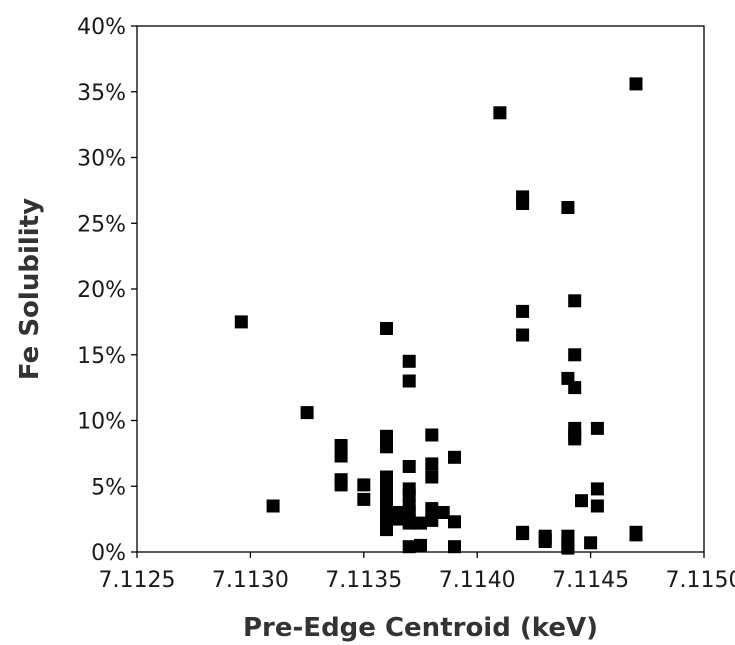 This screenshot has width=735, height=645. Describe the element at coordinates (101, 159) in the screenshot. I see `y-tick-label: 30%` at that location.